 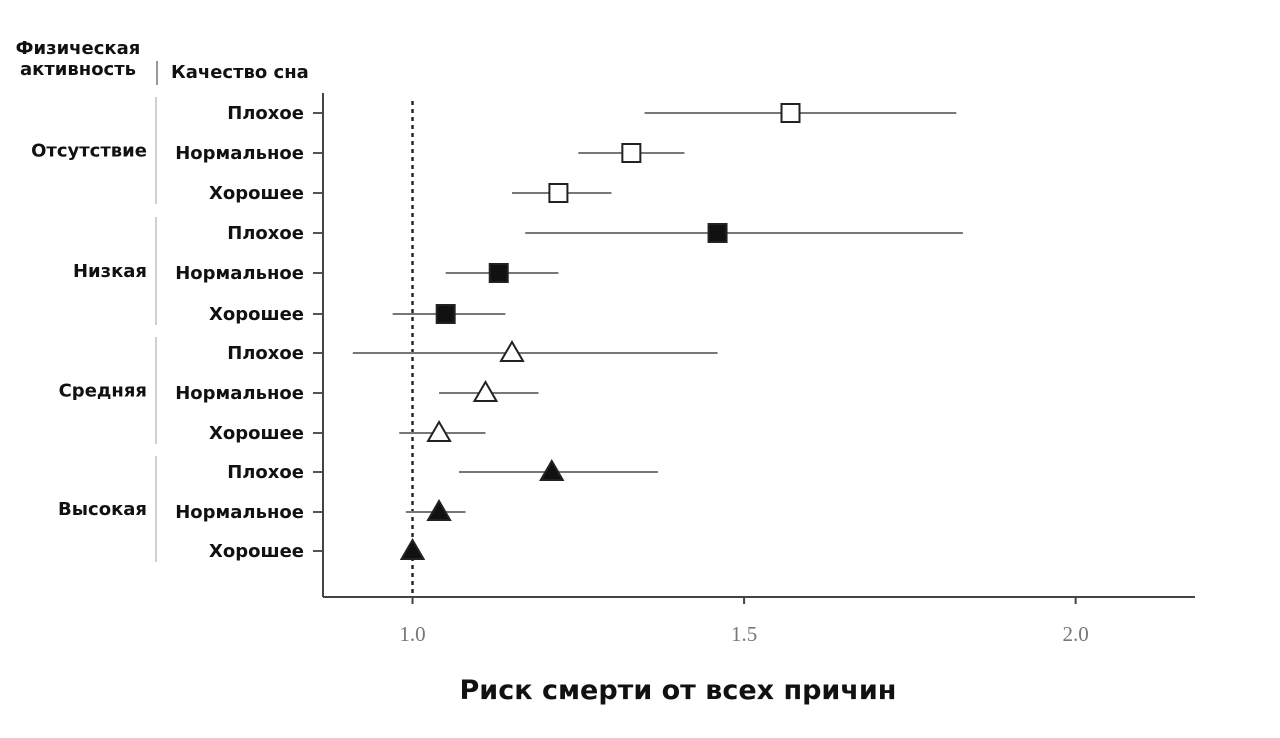 What do you see at coordinates (744, 634) in the screenshot?
I see `x-tick-label: 1.5` at bounding box center [744, 634].